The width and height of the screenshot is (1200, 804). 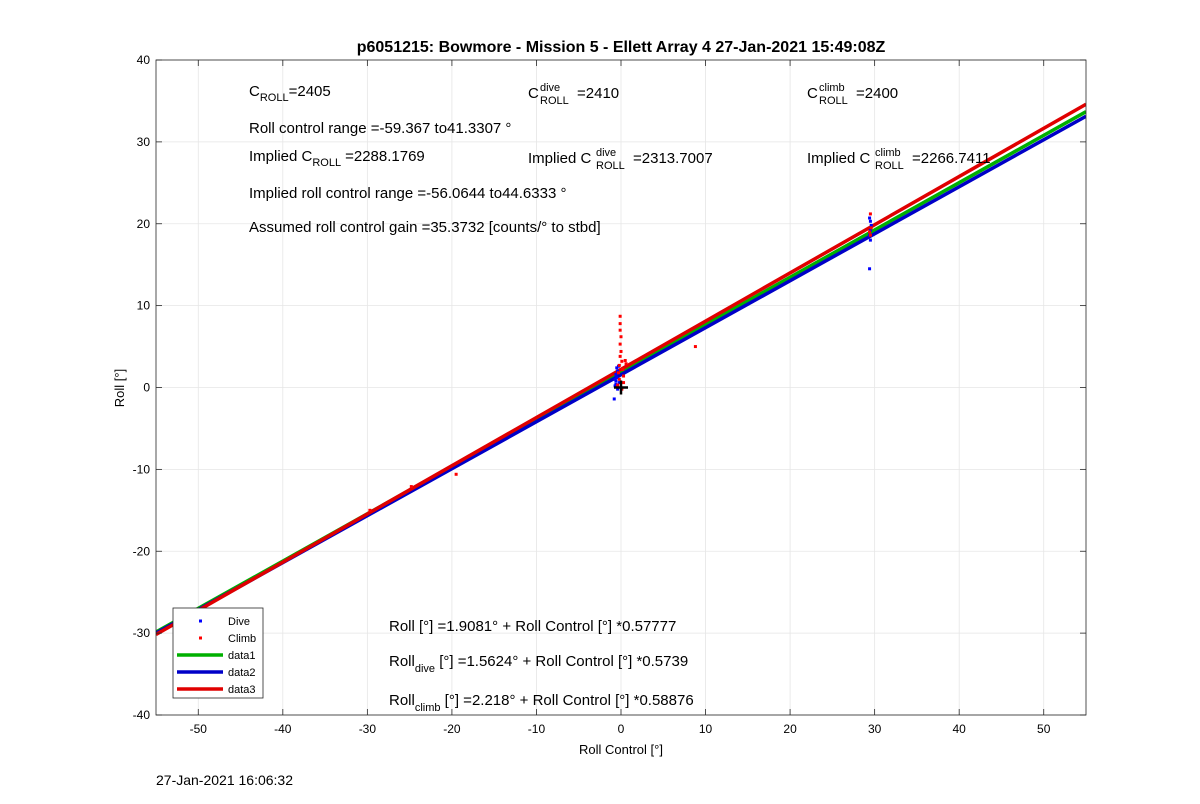 I want to click on y-tick-label: 30, so click(x=144, y=142).